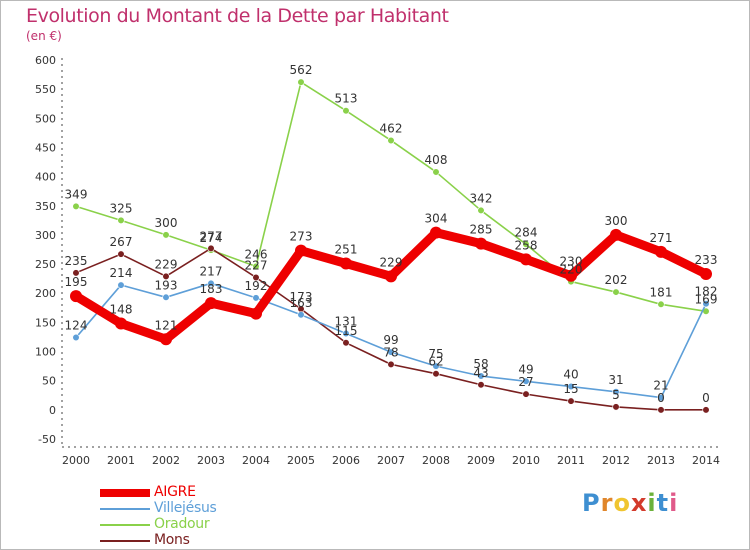 This screenshot has height=550, width=750. Describe the element at coordinates (45, 206) in the screenshot. I see `y-tick-label: 350` at that location.